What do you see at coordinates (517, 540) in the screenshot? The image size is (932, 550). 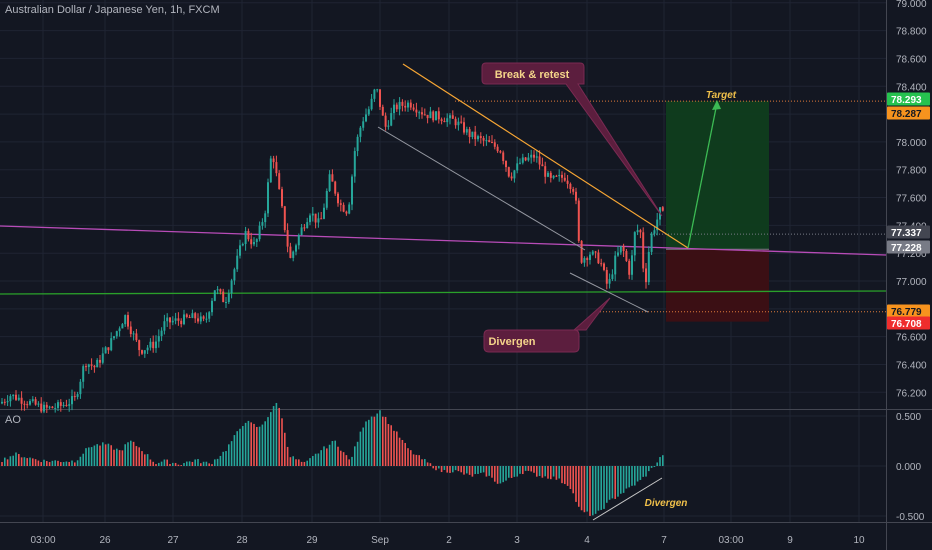 I see `x-tick-label: 3` at bounding box center [517, 540].